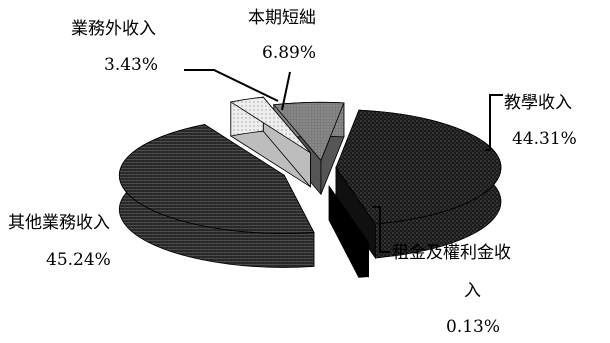 This screenshot has height=343, width=610. What do you see at coordinates (494, 122) in the screenshot?
I see `leader-line-teaching` at bounding box center [494, 122].